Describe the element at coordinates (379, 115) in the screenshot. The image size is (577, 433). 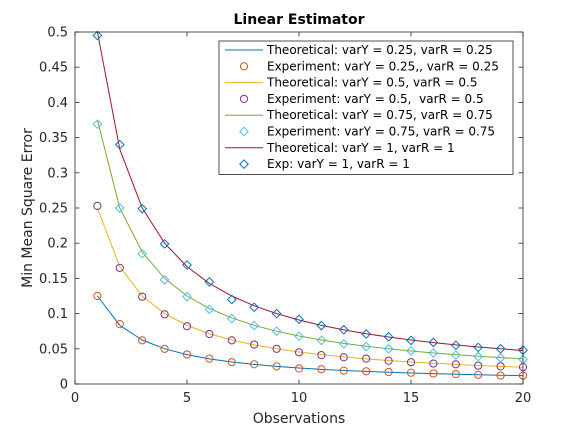
I see `legend-label: Theoretical: varY = 0.75, varR = 0.75` at that location.